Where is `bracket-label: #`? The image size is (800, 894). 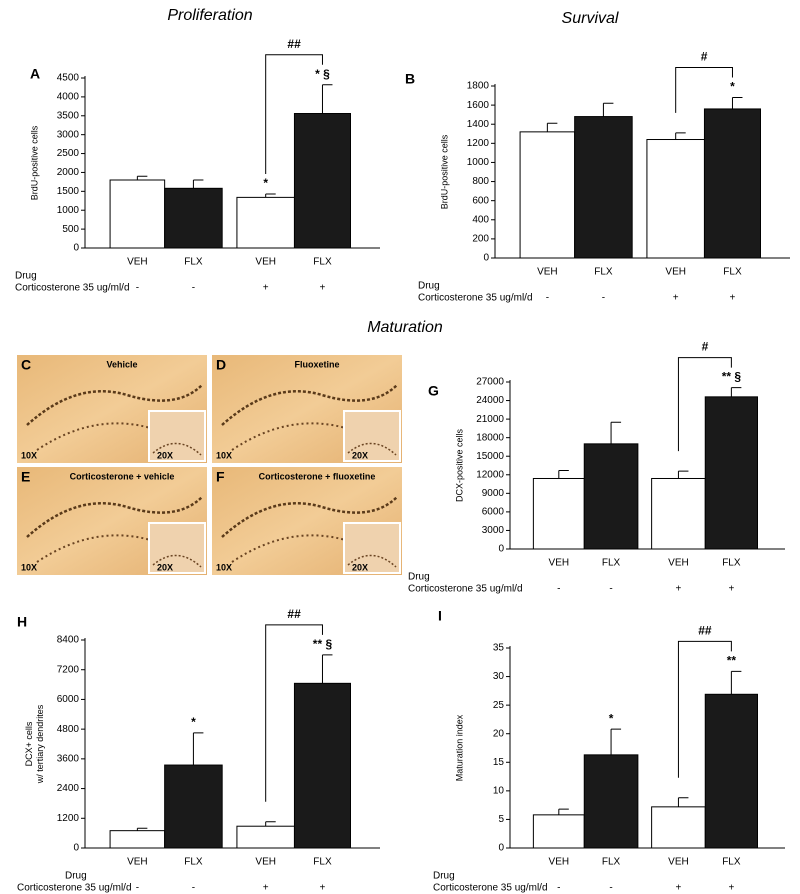
bracket-label: # is located at coordinates (705, 347).